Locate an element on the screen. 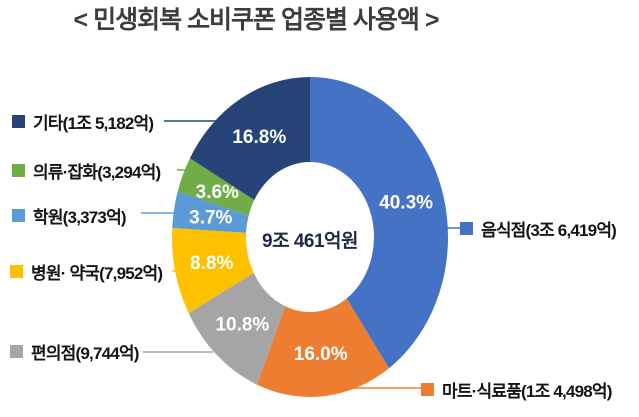 The height and width of the screenshot is (417, 639). donut-percent-label-5: 3.6% is located at coordinates (217, 192).